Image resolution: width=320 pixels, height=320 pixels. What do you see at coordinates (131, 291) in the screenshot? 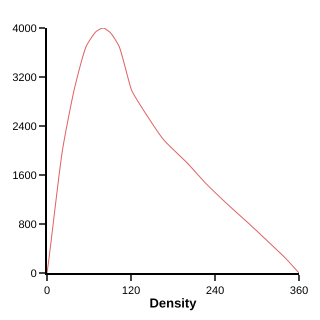
I see `x-tick-label: 120` at bounding box center [131, 291].